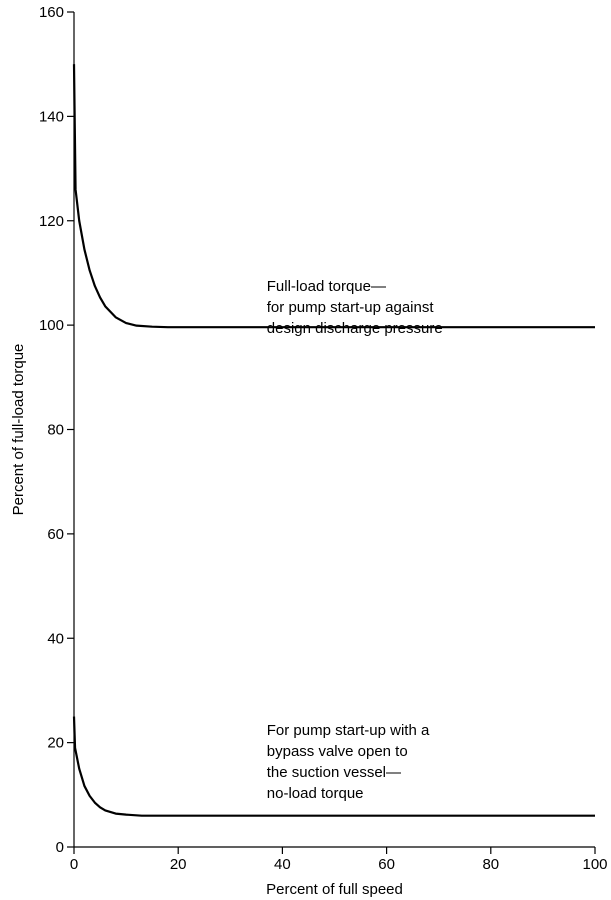  I want to click on annotation-line: For pump start-up with a, so click(348, 730).